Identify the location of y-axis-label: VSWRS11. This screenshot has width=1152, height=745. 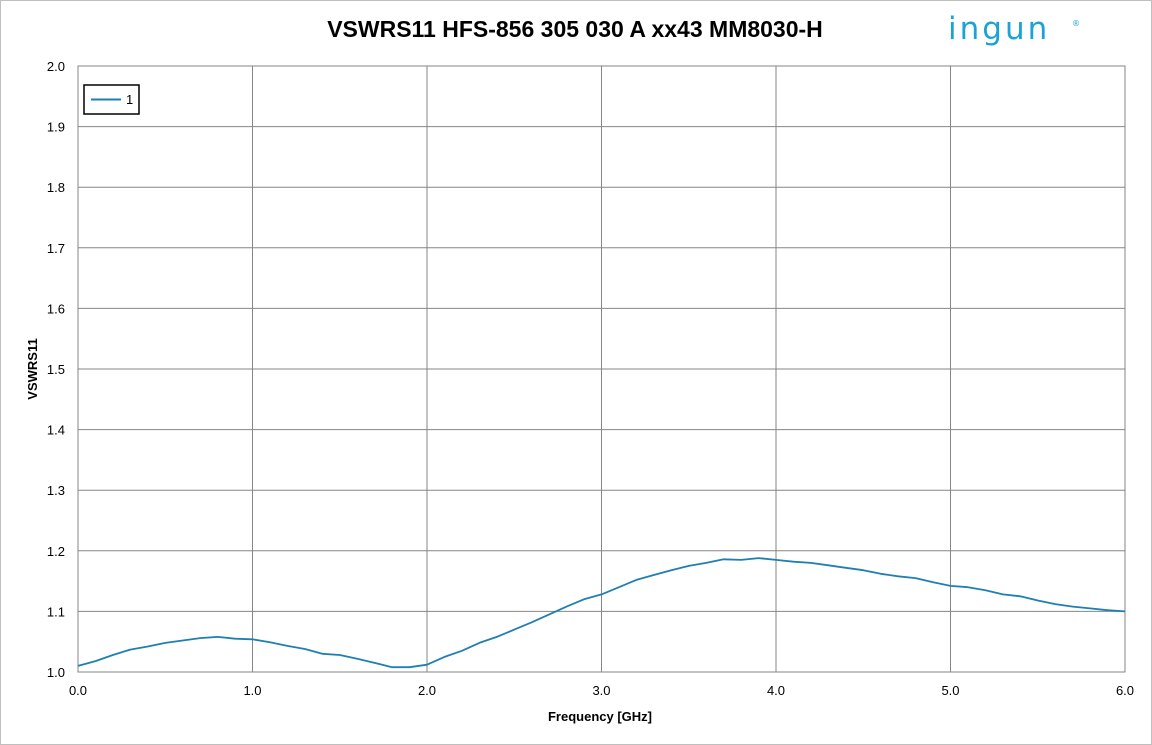
(32, 368).